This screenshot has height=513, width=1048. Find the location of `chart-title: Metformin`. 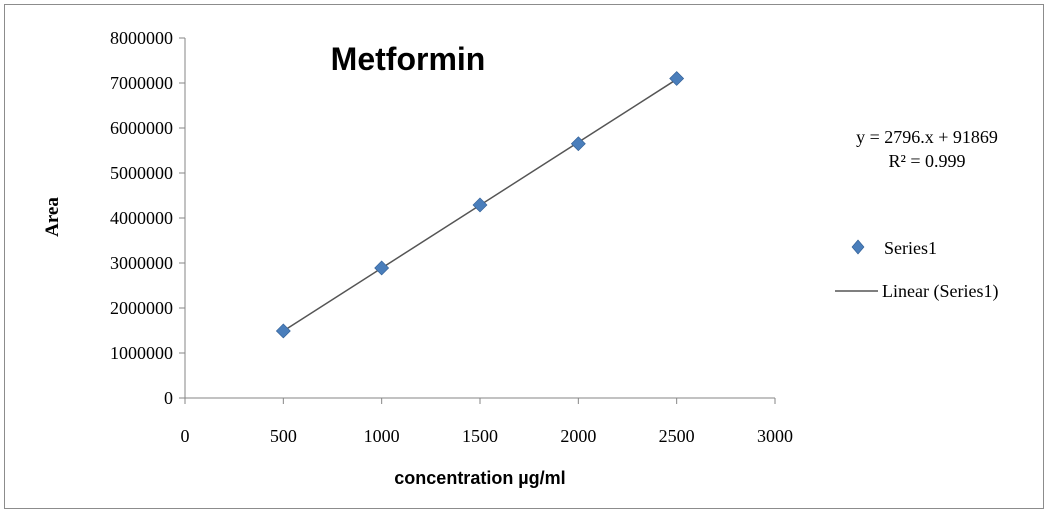

chart-title: Metformin is located at coordinates (408, 59).